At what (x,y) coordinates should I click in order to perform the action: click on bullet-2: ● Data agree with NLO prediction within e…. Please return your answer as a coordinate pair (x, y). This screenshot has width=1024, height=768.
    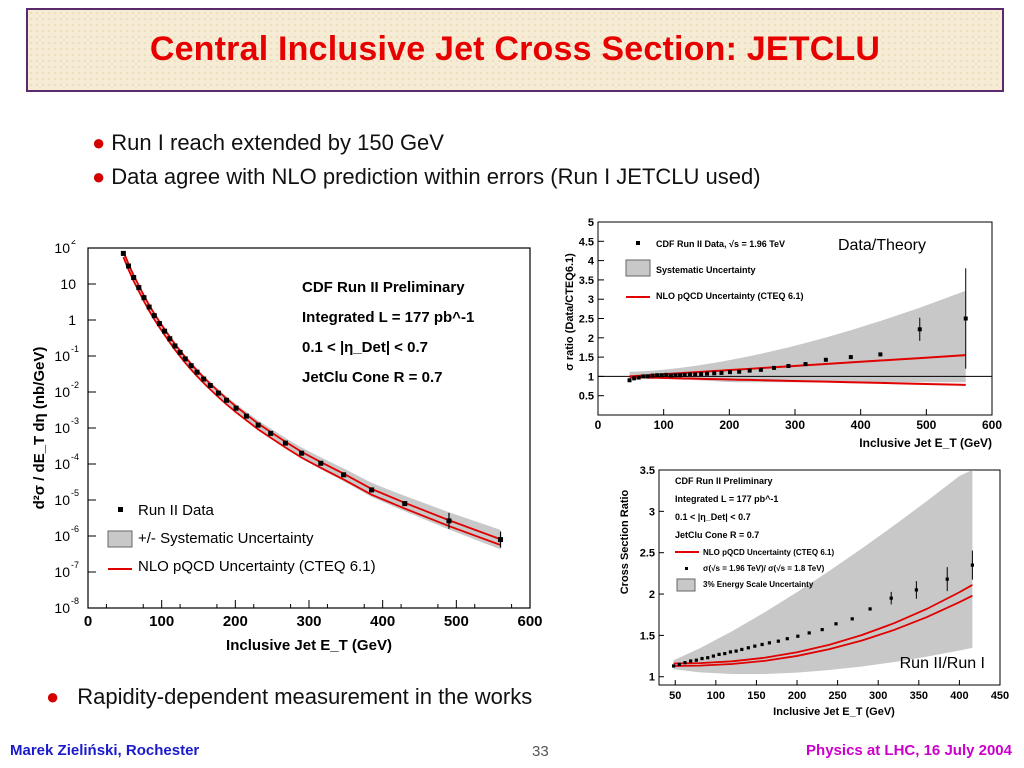
    Looking at the image, I should click on (426, 177).